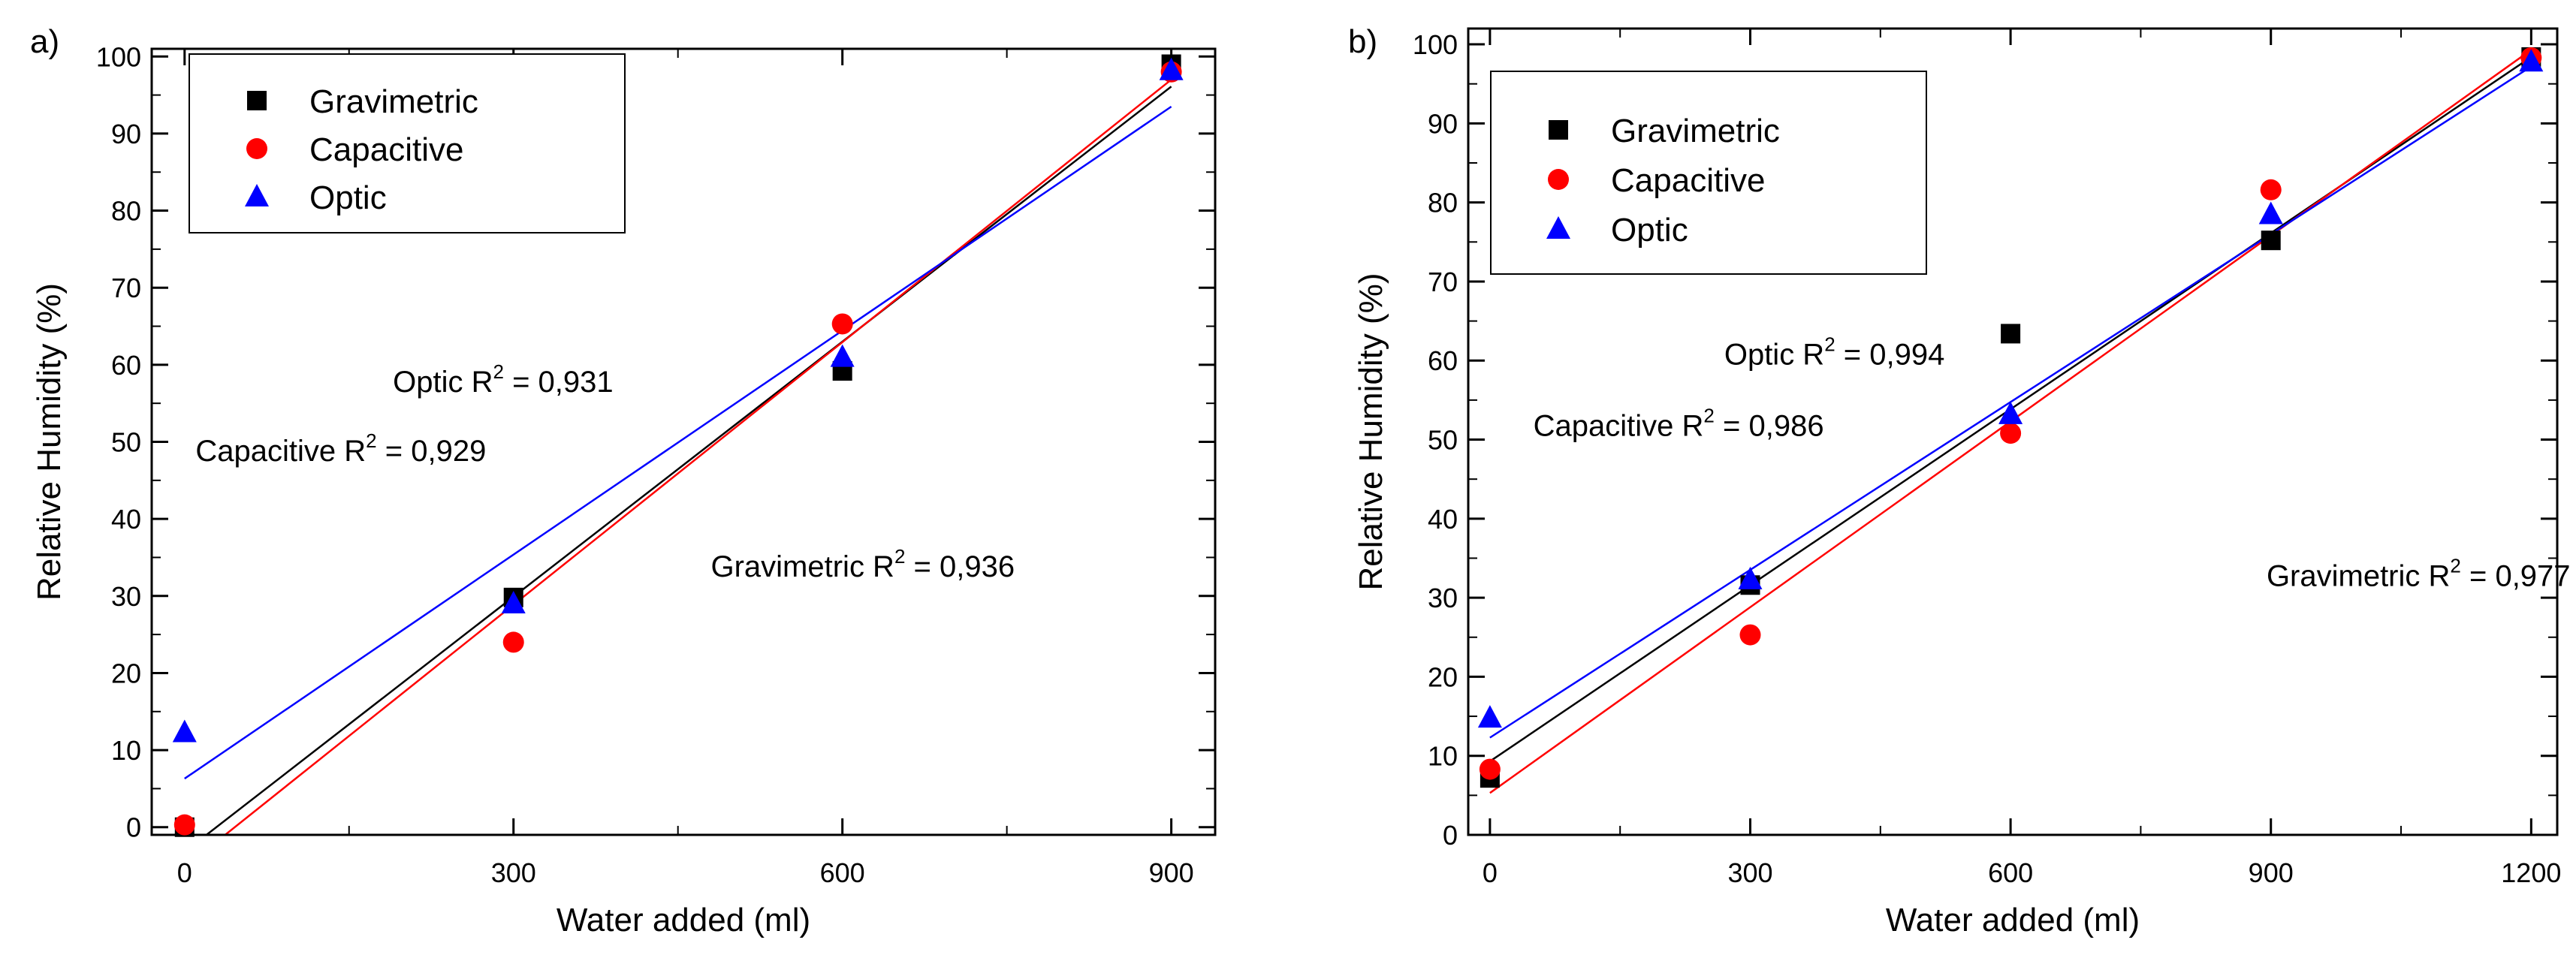 The width and height of the screenshot is (2576, 964). What do you see at coordinates (1770, 425) in the screenshot?
I see `annotation-value: = 0,986` at bounding box center [1770, 425].